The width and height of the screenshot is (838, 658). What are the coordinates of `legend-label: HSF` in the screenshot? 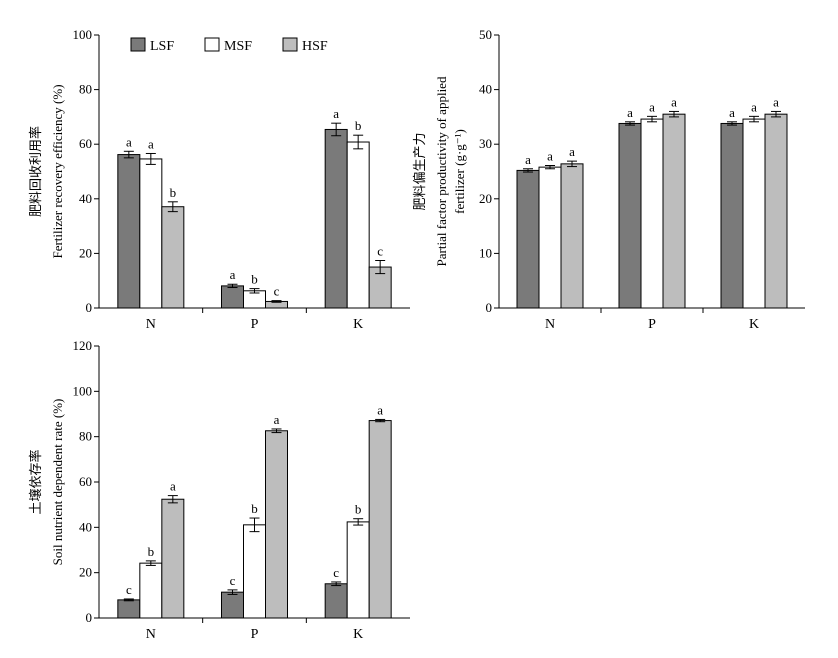 It's located at (315, 46).